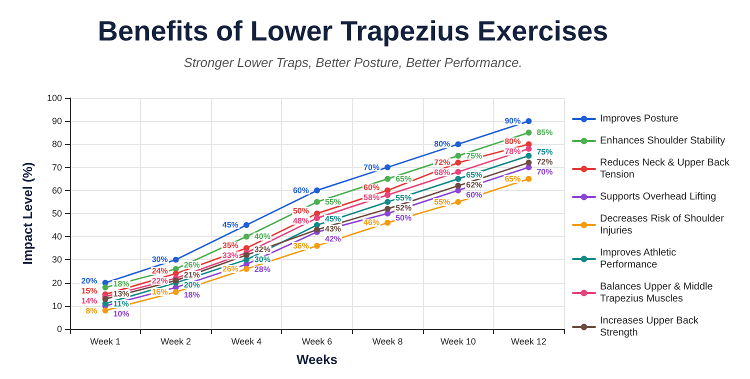  I want to click on data-label: 52%, so click(404, 208).